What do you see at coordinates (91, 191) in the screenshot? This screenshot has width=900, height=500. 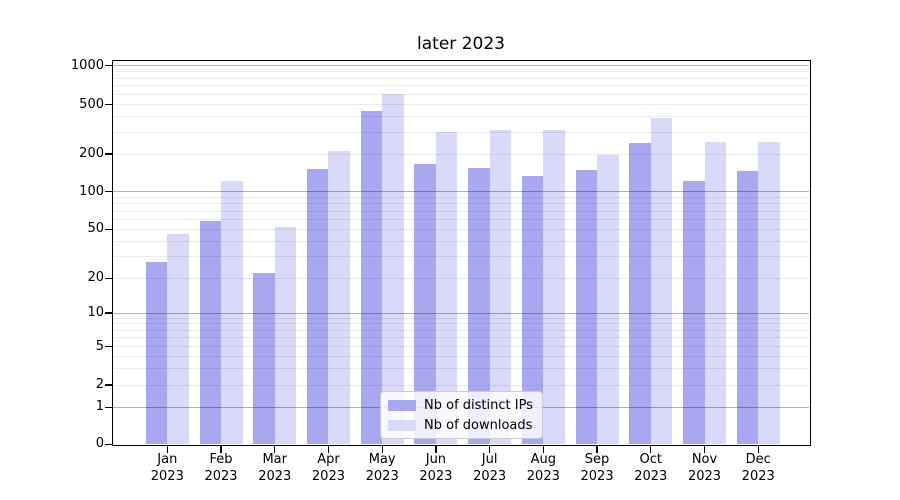 I see `y-tick-label-100: 100` at bounding box center [91, 191].